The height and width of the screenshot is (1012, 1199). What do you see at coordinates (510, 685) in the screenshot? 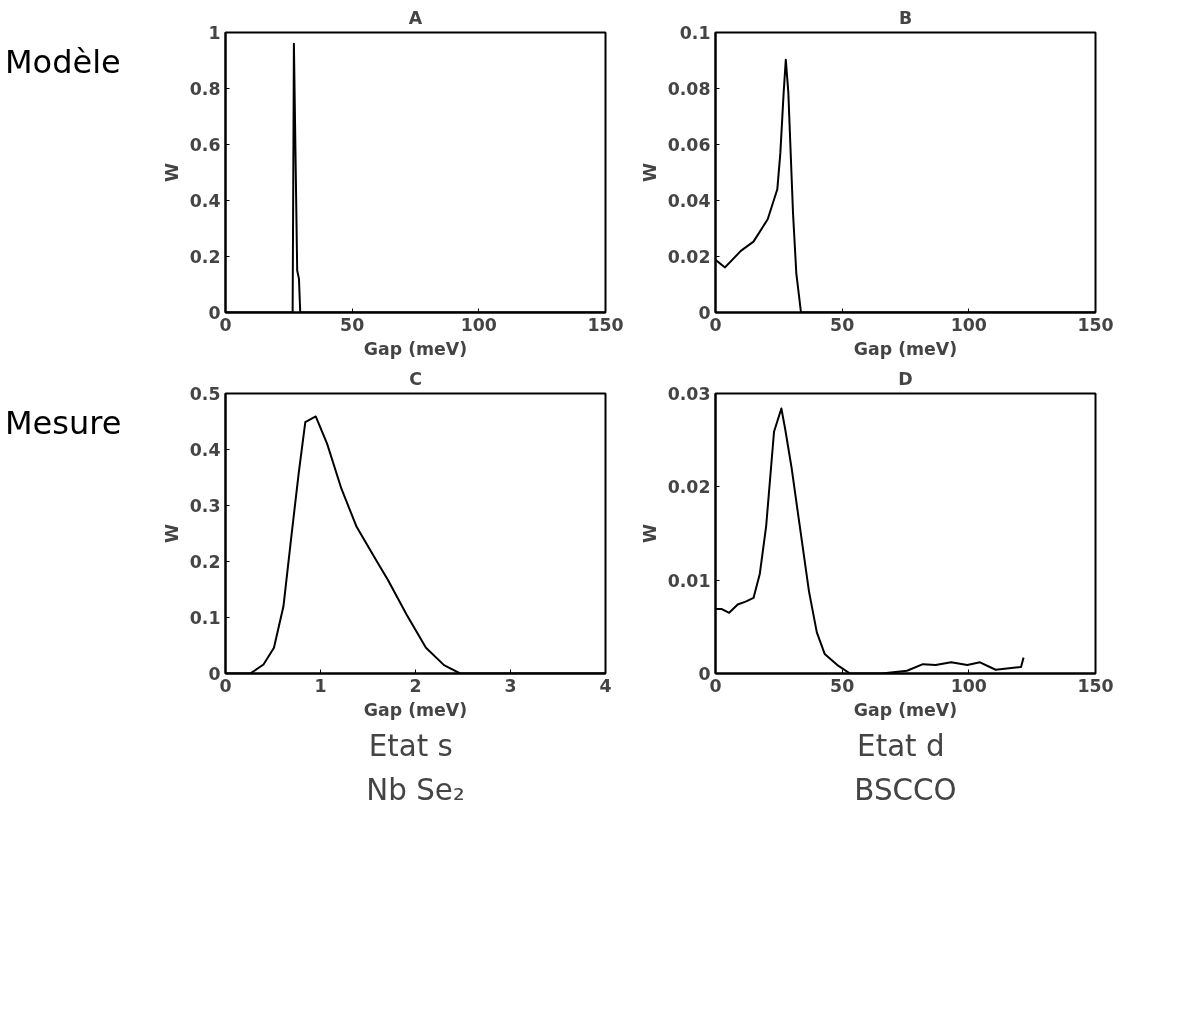
I see `x-tick-label: 3` at bounding box center [510, 685].